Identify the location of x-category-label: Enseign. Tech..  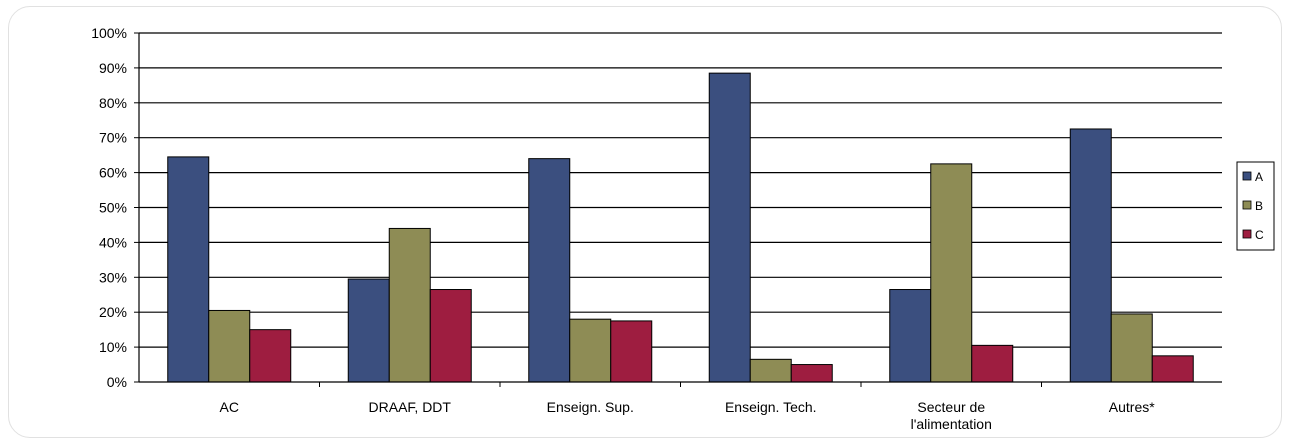
(771, 407).